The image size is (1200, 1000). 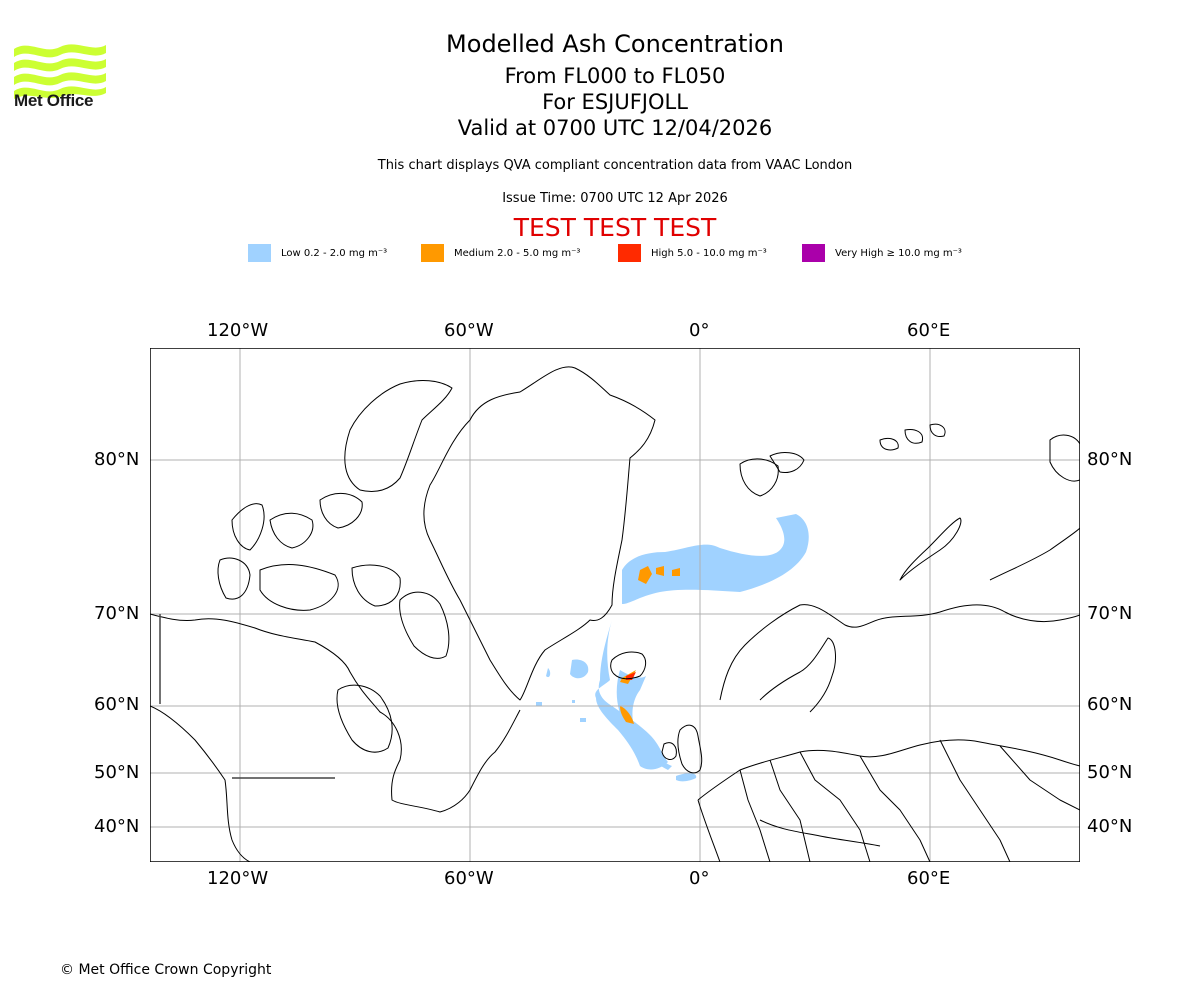 What do you see at coordinates (615, 76) in the screenshot?
I see `flight-levels: From FL000 to FL050` at bounding box center [615, 76].